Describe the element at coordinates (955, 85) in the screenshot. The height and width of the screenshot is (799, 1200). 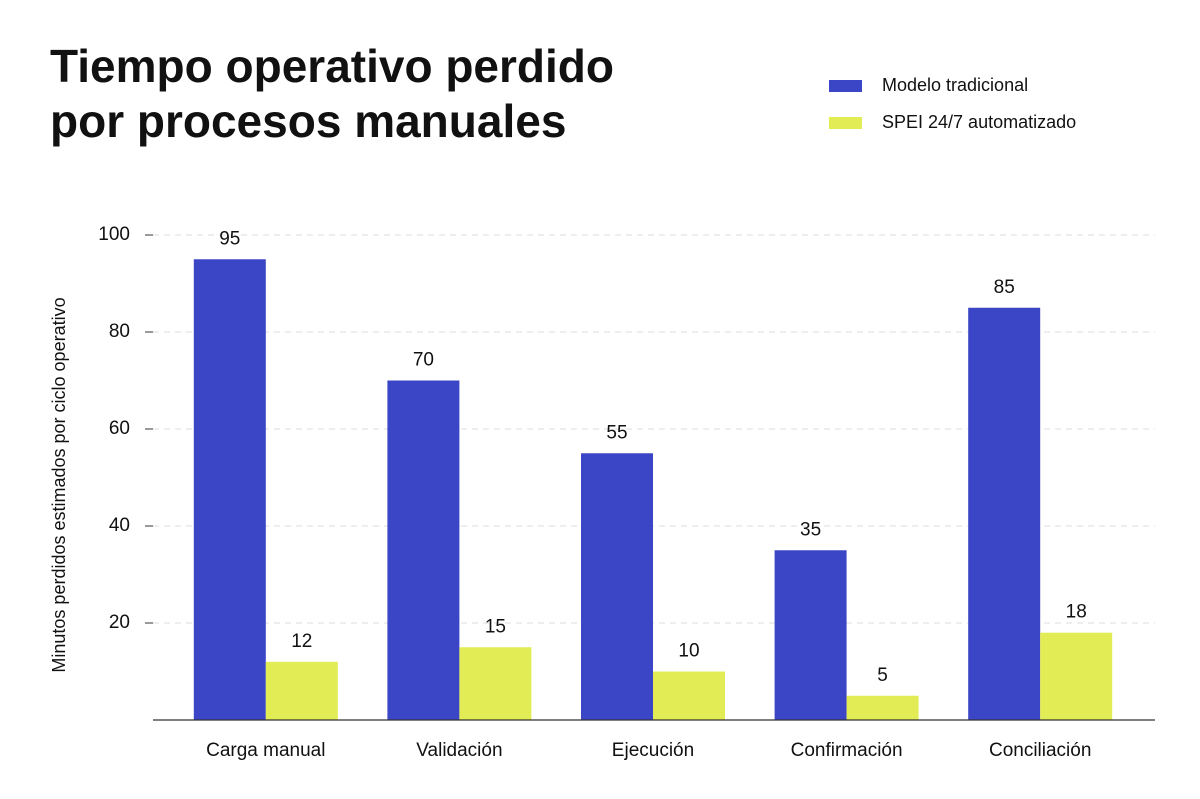
I see `legend-label: Modelo tradicional` at that location.